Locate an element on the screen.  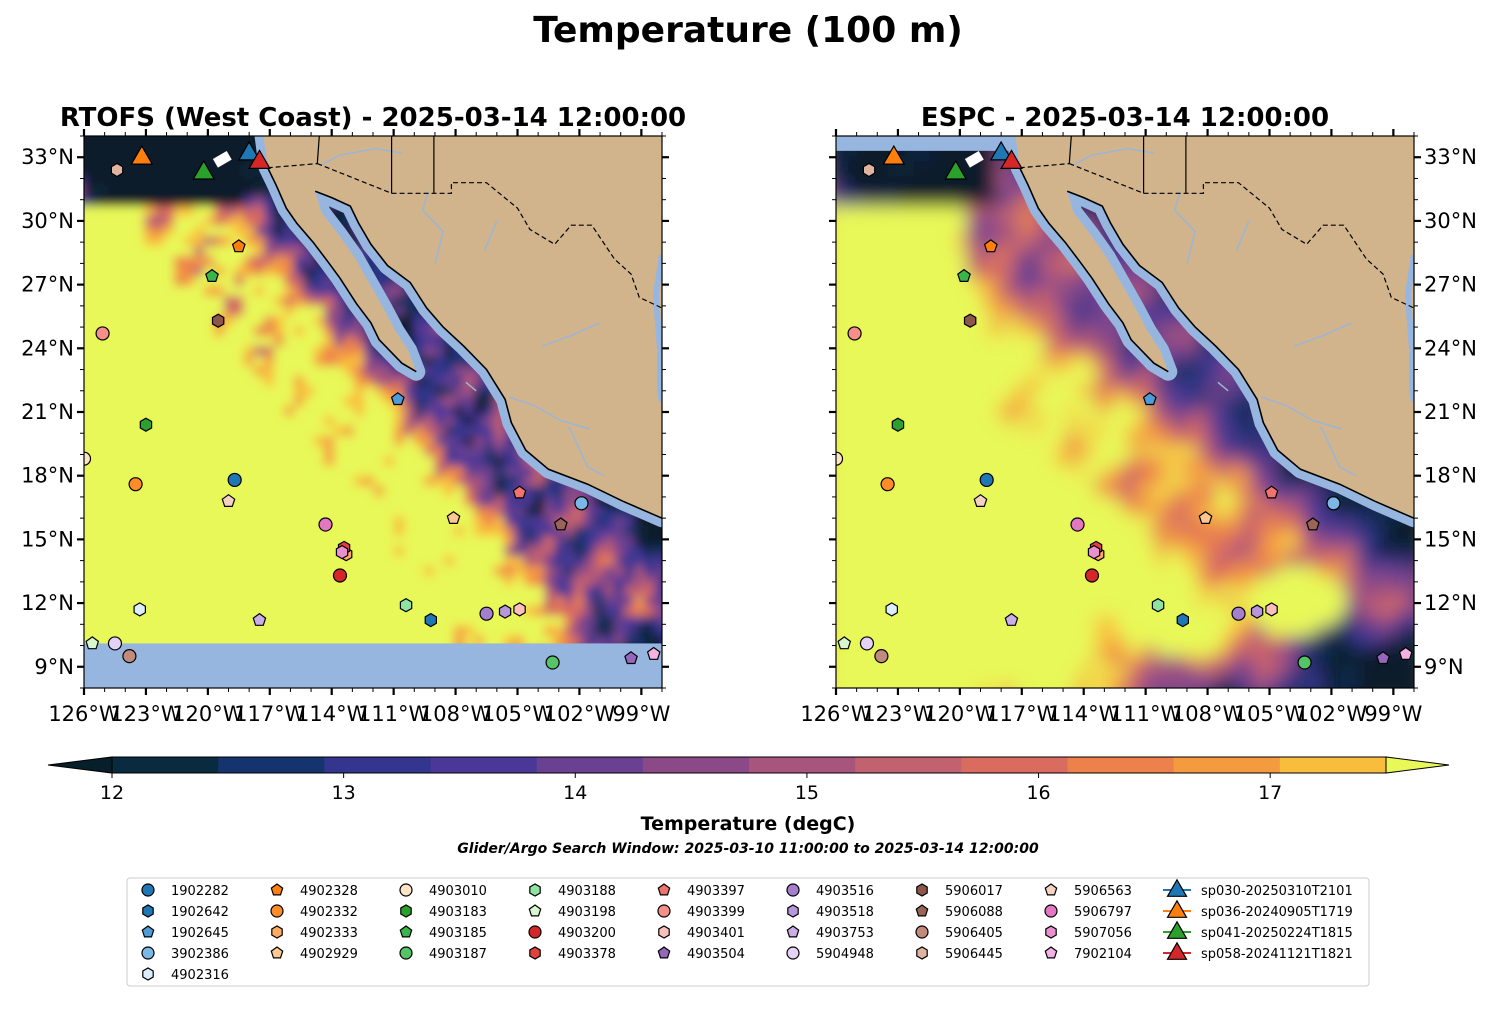
x-tick-label: 105°W is located at coordinates (1270, 714).